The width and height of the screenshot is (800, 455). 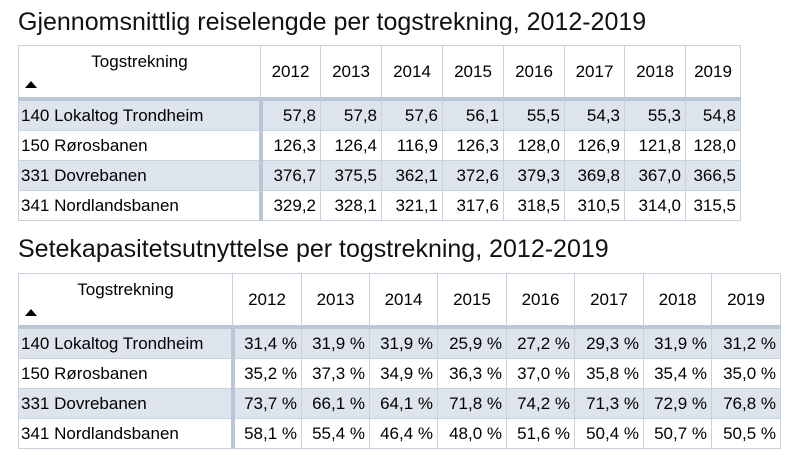 What do you see at coordinates (267, 343) in the screenshot?
I see `table-cell: 31,4 %` at bounding box center [267, 343].